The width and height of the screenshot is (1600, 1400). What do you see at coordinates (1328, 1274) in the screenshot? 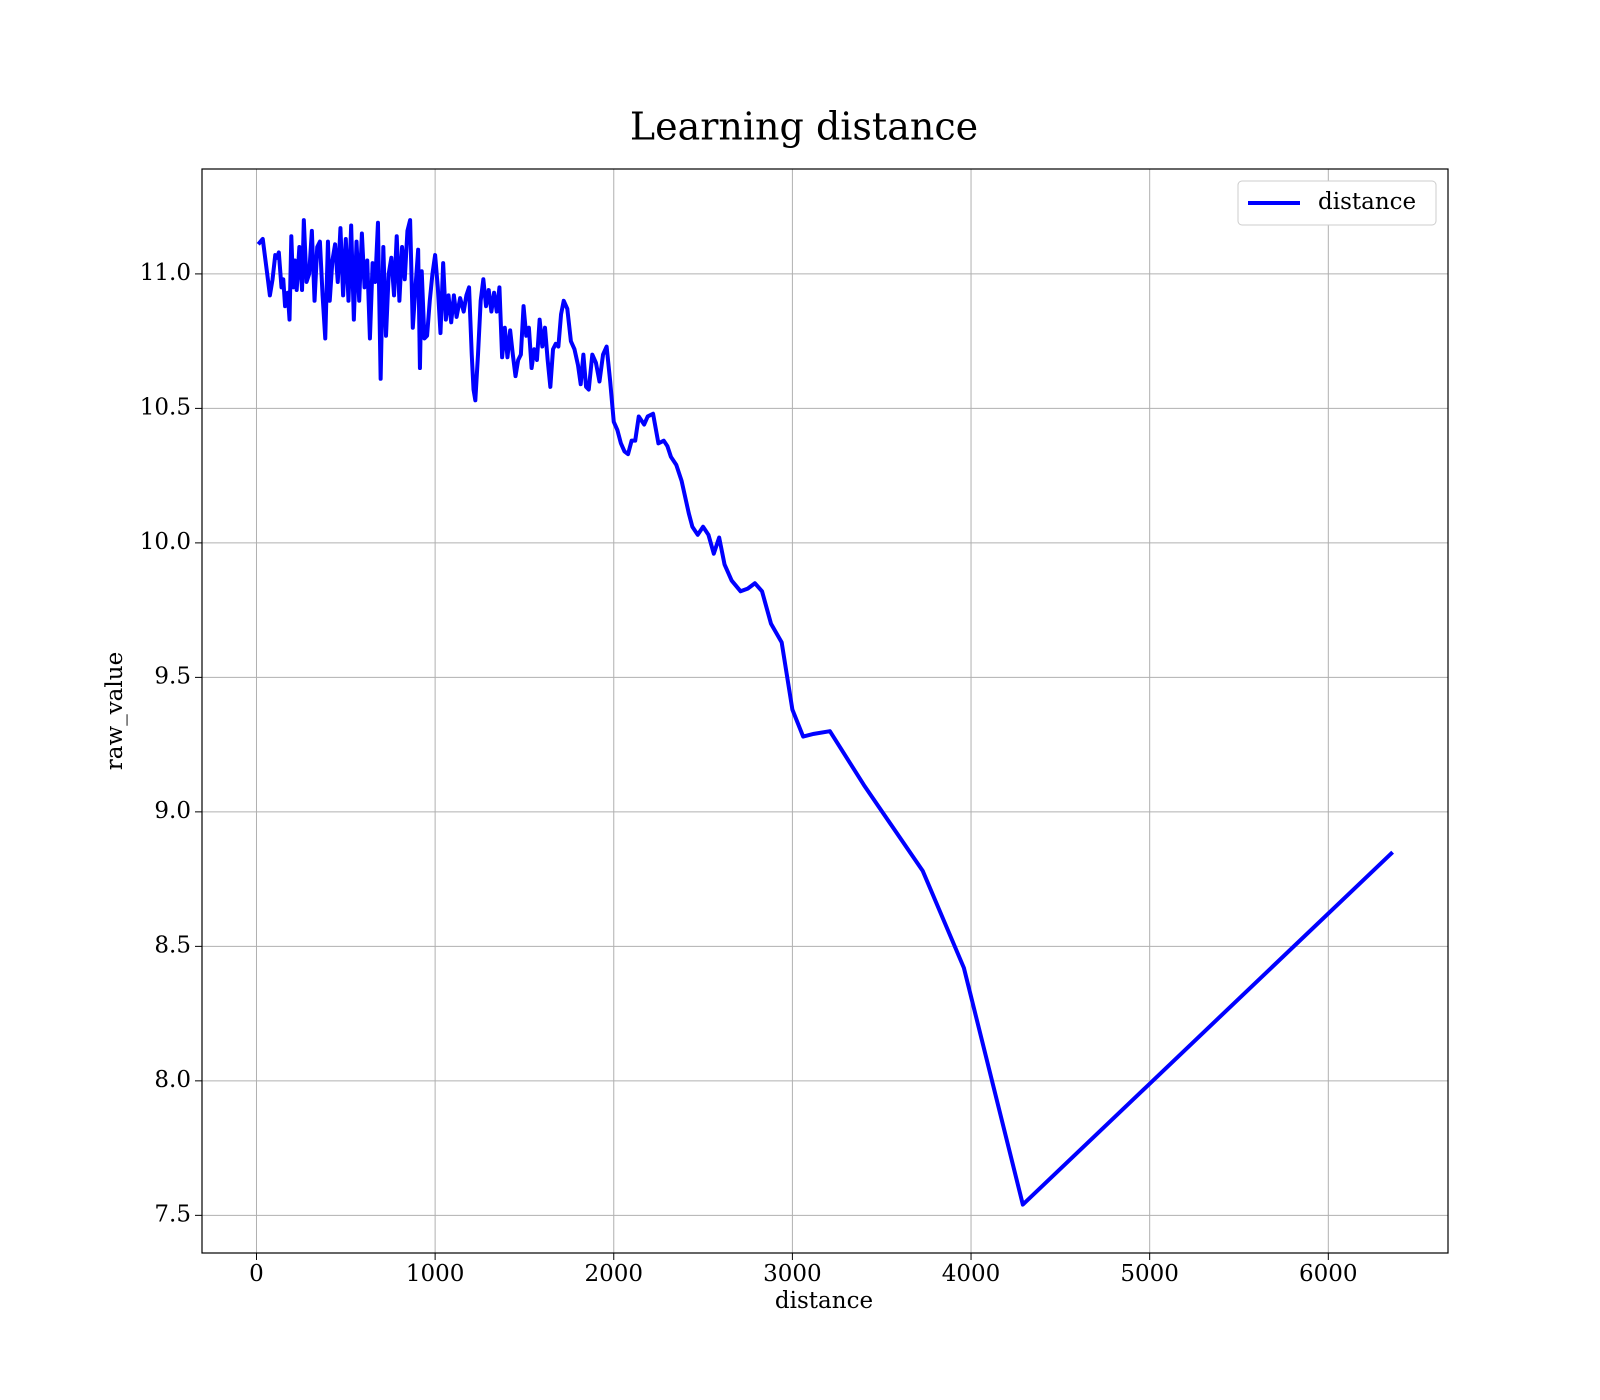
I see `x-tick-label: 6000` at bounding box center [1328, 1274].